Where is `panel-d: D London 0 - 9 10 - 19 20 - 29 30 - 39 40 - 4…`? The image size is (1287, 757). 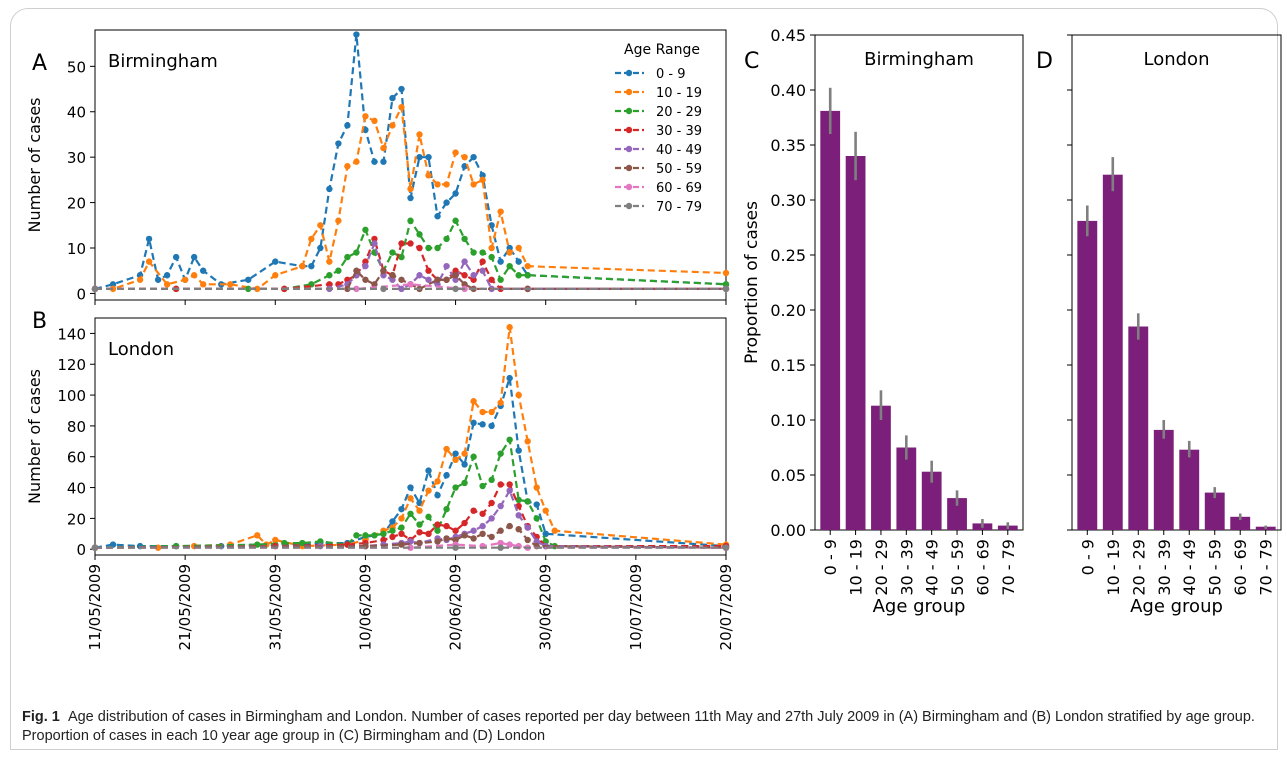 panel-d: D London 0 - 9 10 - 19 20 - 29 30 - 39 40 - 4… is located at coordinates (1159, 325).